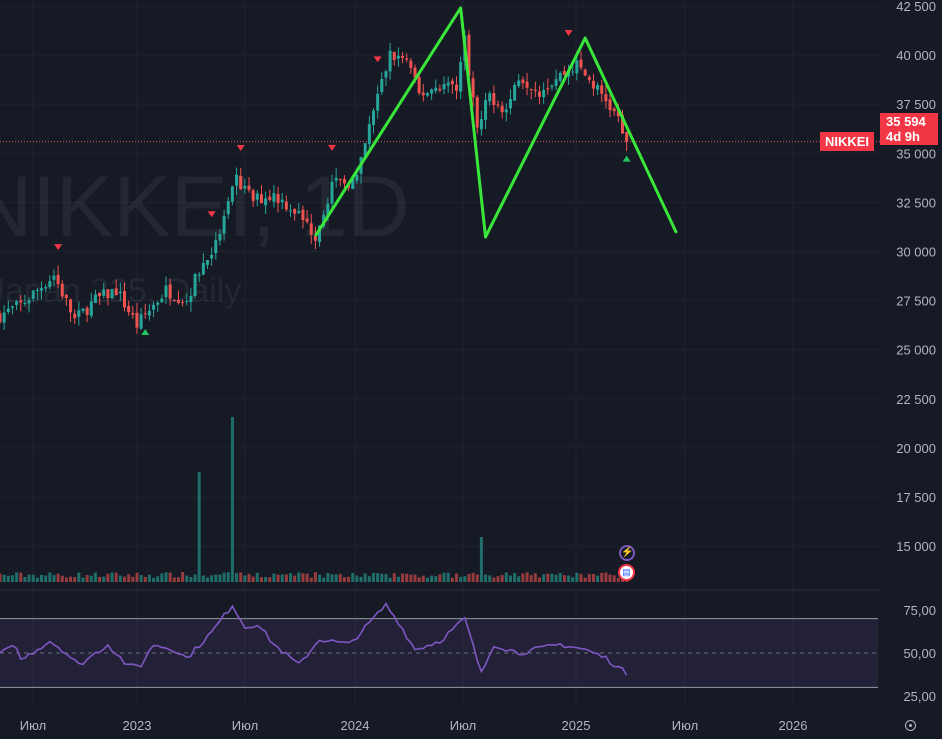 The width and height of the screenshot is (942, 739). I want to click on last-price-badge: 35 594 4d 9h, so click(909, 129).